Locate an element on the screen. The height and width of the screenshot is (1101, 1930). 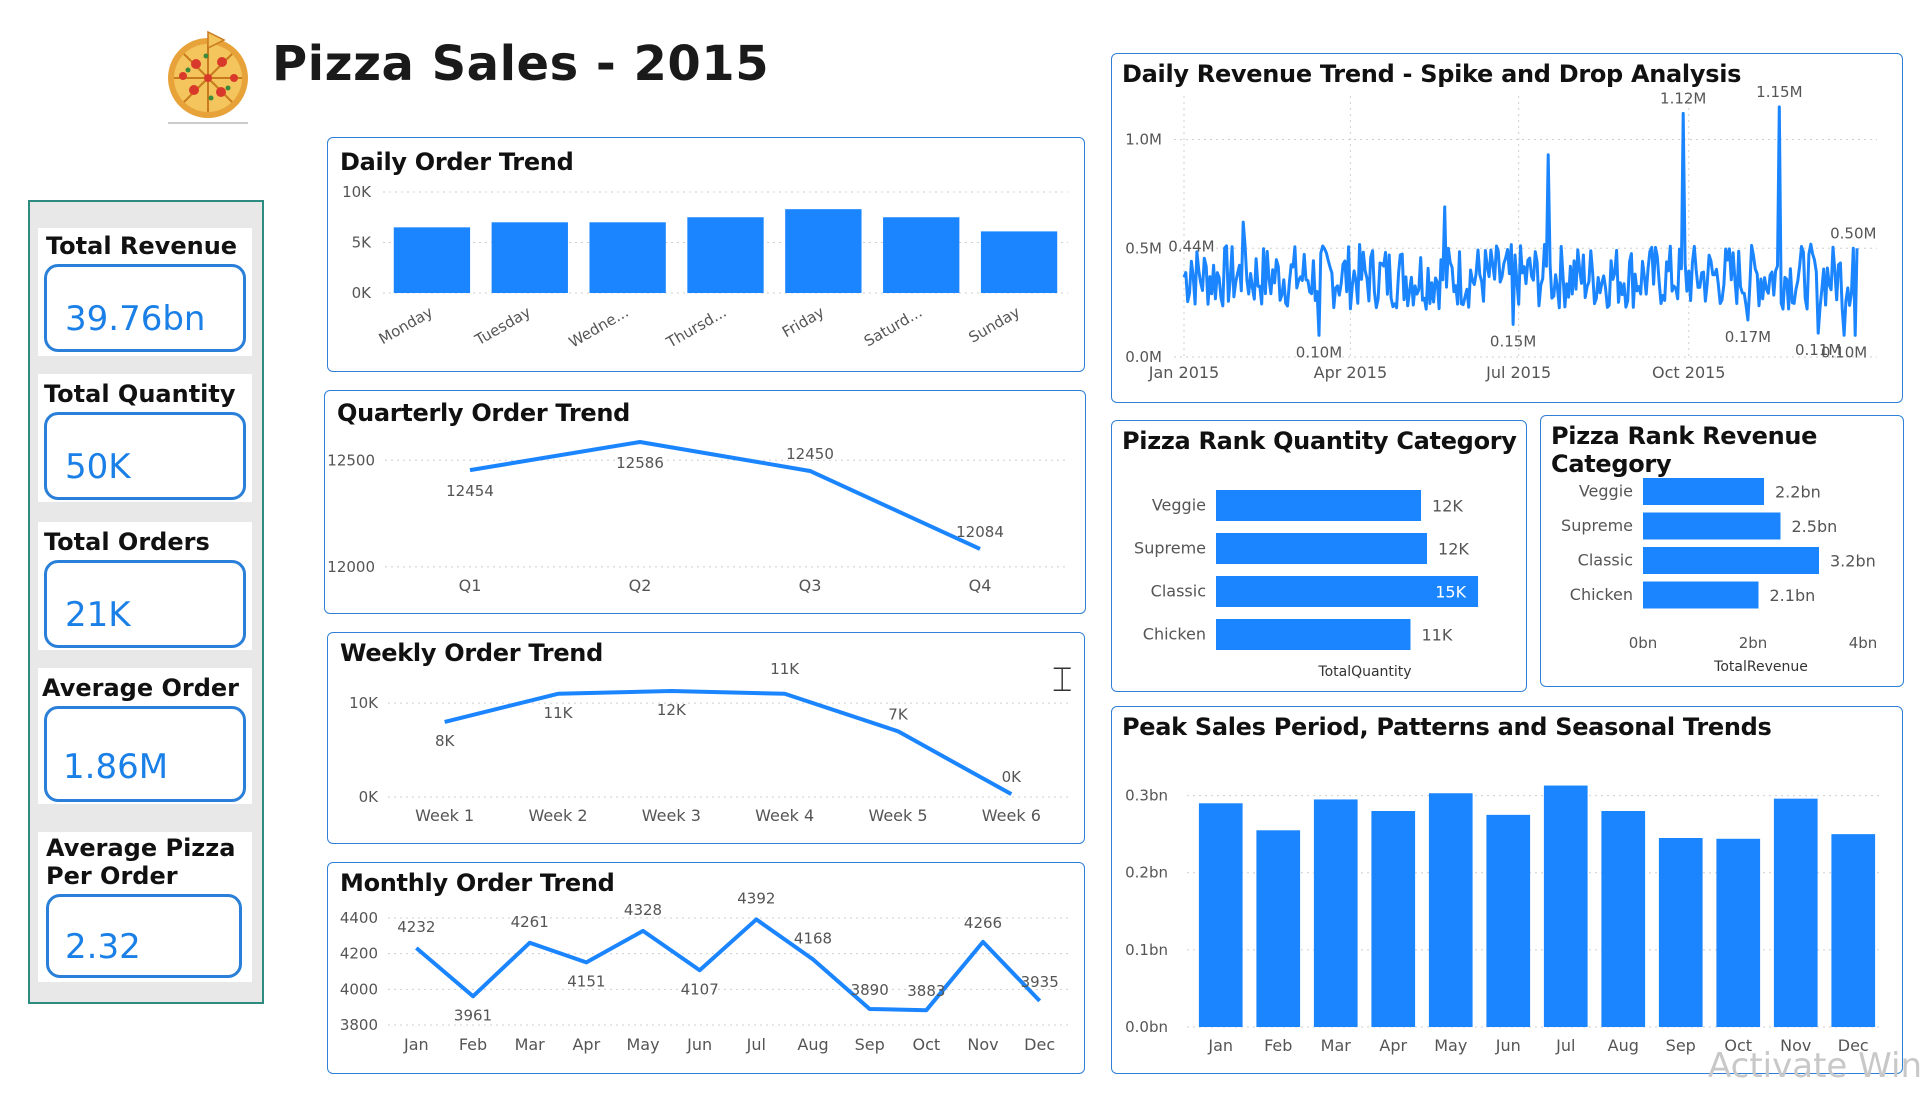
y-tick-label: 4200 is located at coordinates (359, 954).